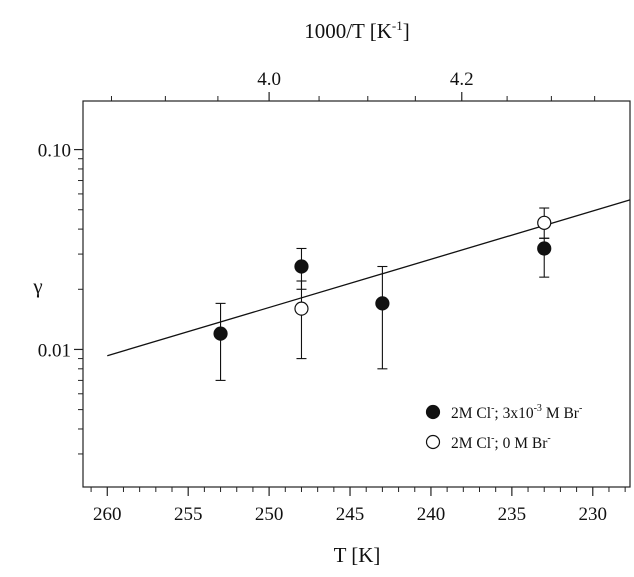 The width and height of the screenshot is (634, 577). What do you see at coordinates (107, 514) in the screenshot?
I see `x-tick-label: 260` at bounding box center [107, 514].